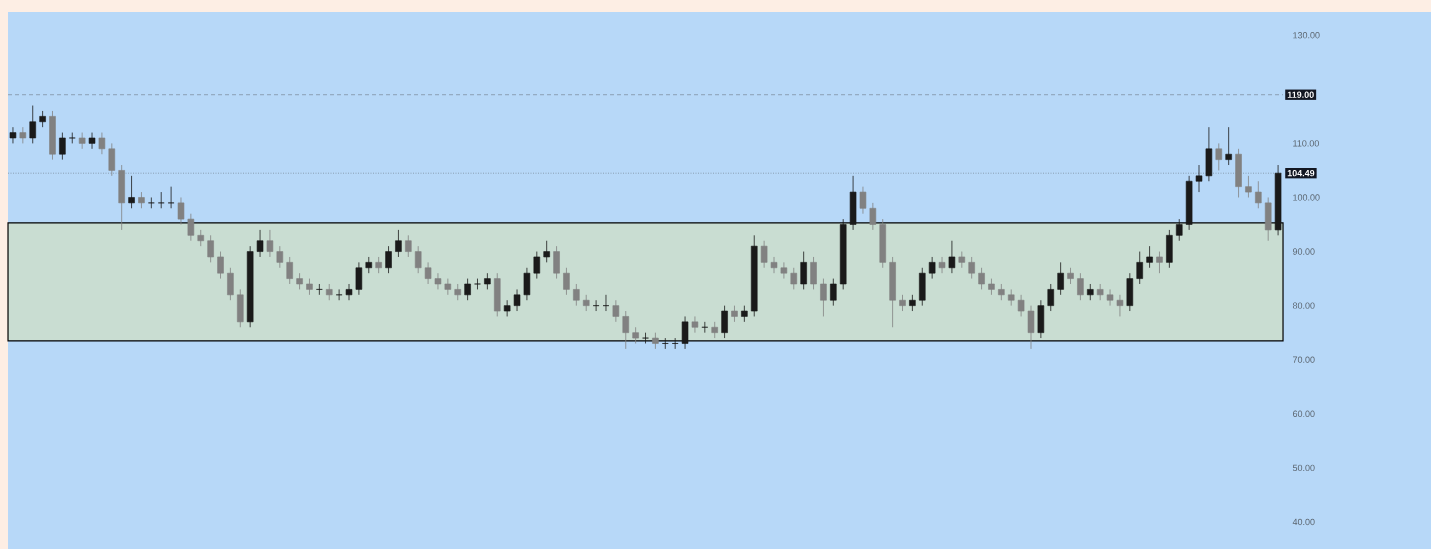  Describe the element at coordinates (1306, 143) in the screenshot. I see `y-tick-label: 110.00` at that location.